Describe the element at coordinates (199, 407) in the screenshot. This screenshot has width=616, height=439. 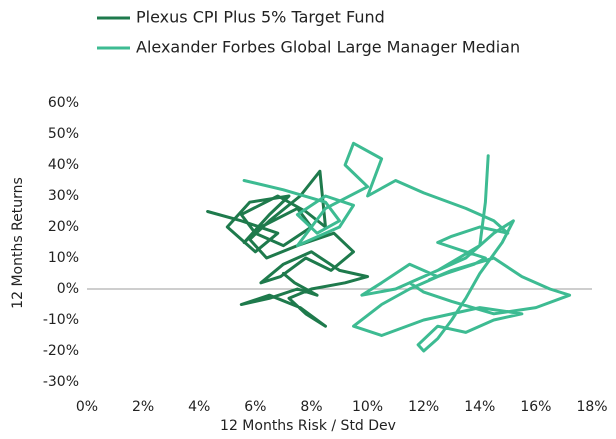
I see `x-tick-label: 4%` at that location.